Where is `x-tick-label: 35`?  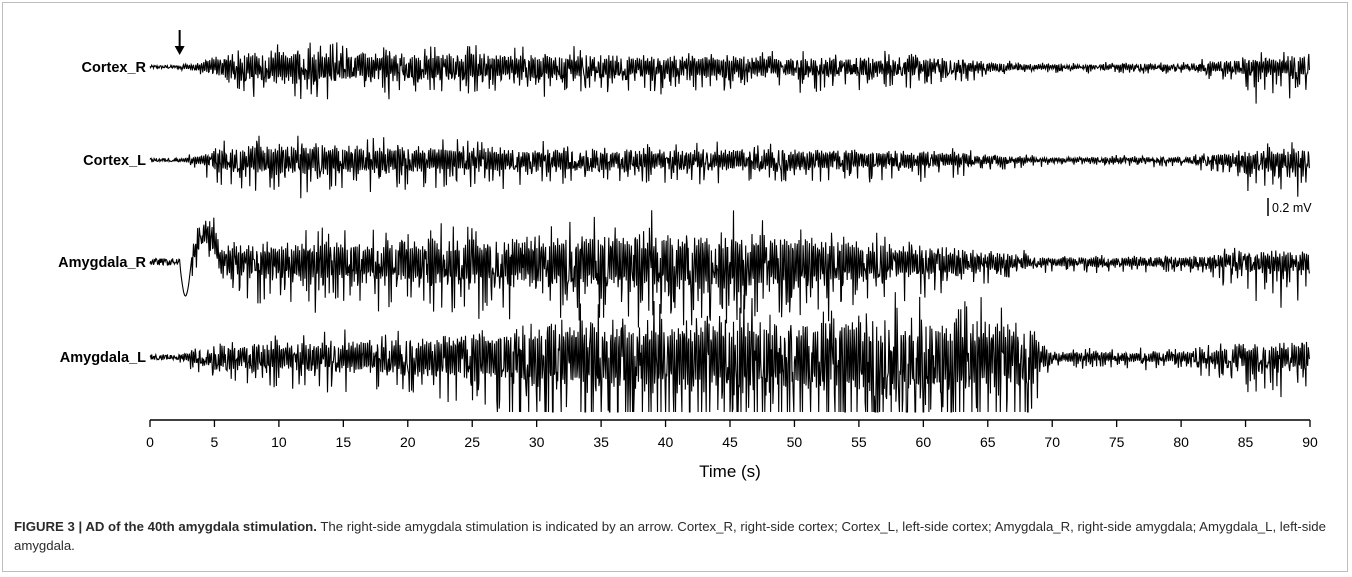 x-tick-label: 35 is located at coordinates (601, 442).